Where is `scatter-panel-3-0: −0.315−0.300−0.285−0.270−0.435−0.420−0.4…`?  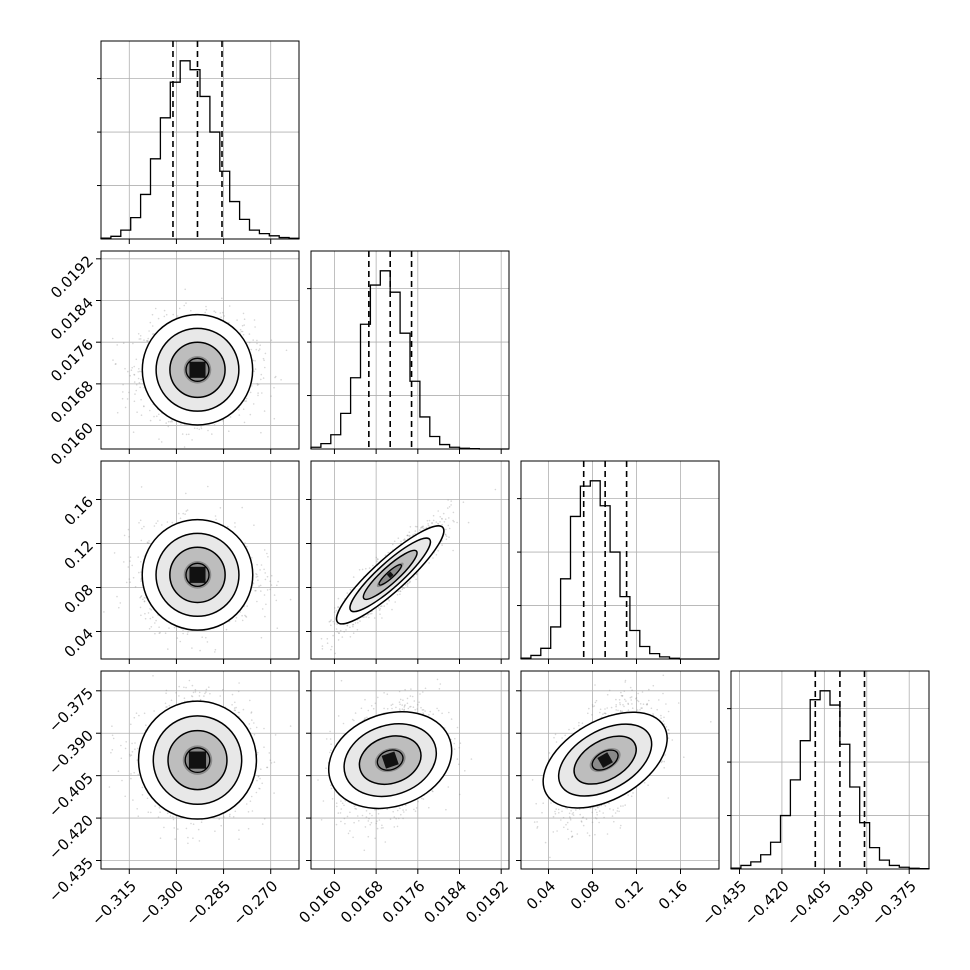
scatter-panel-3-0: −0.315−0.300−0.285−0.270−0.435−0.420−0.4… is located at coordinates (172, 799).